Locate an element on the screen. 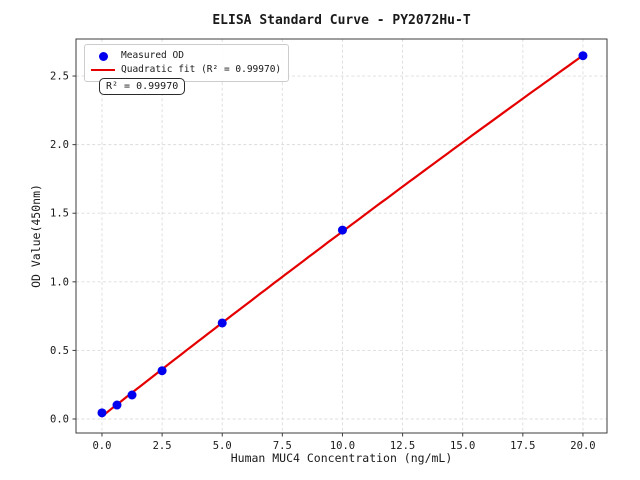  quadratic-fit-line-icon is located at coordinates (103, 70).